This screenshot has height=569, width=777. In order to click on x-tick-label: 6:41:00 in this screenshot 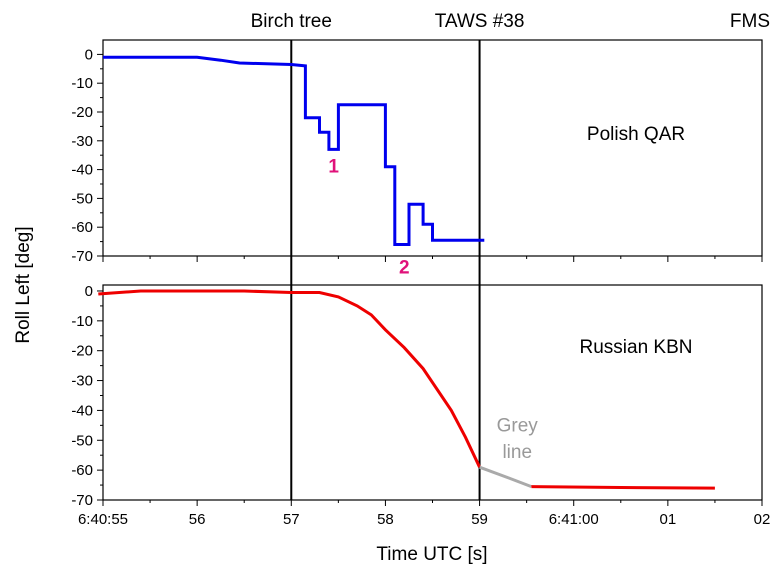, I will do `click(574, 519)`.